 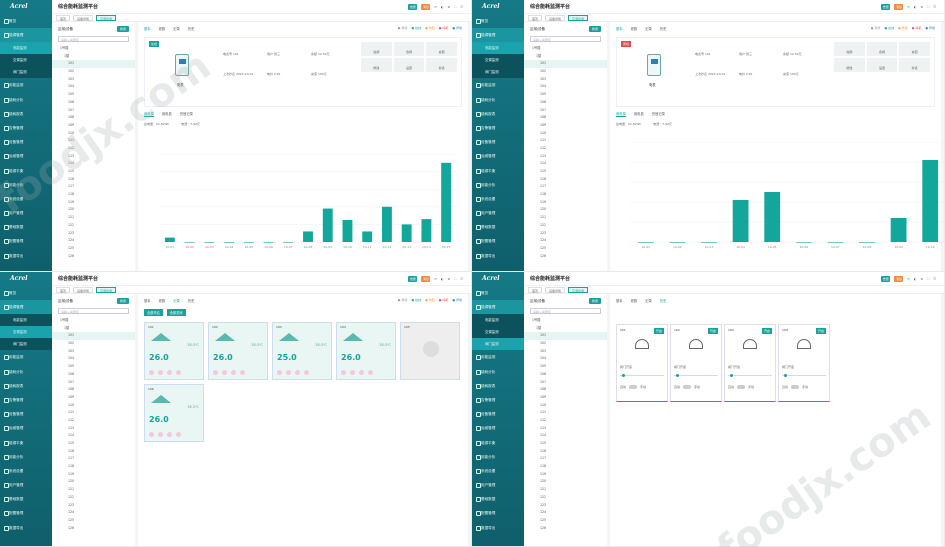 I want to click on tree-node: 122, so click(x=543, y=224).